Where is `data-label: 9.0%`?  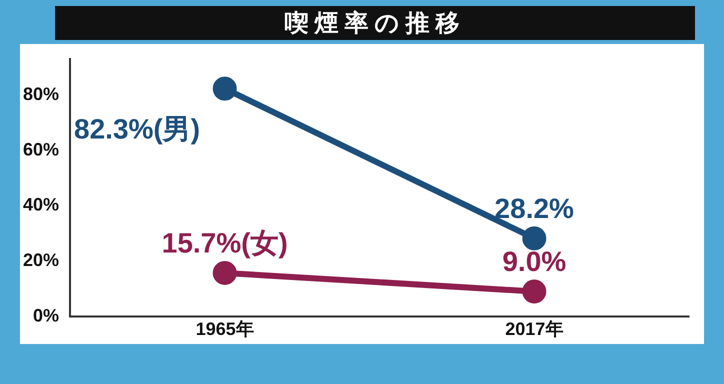 data-label: 9.0% is located at coordinates (534, 262).